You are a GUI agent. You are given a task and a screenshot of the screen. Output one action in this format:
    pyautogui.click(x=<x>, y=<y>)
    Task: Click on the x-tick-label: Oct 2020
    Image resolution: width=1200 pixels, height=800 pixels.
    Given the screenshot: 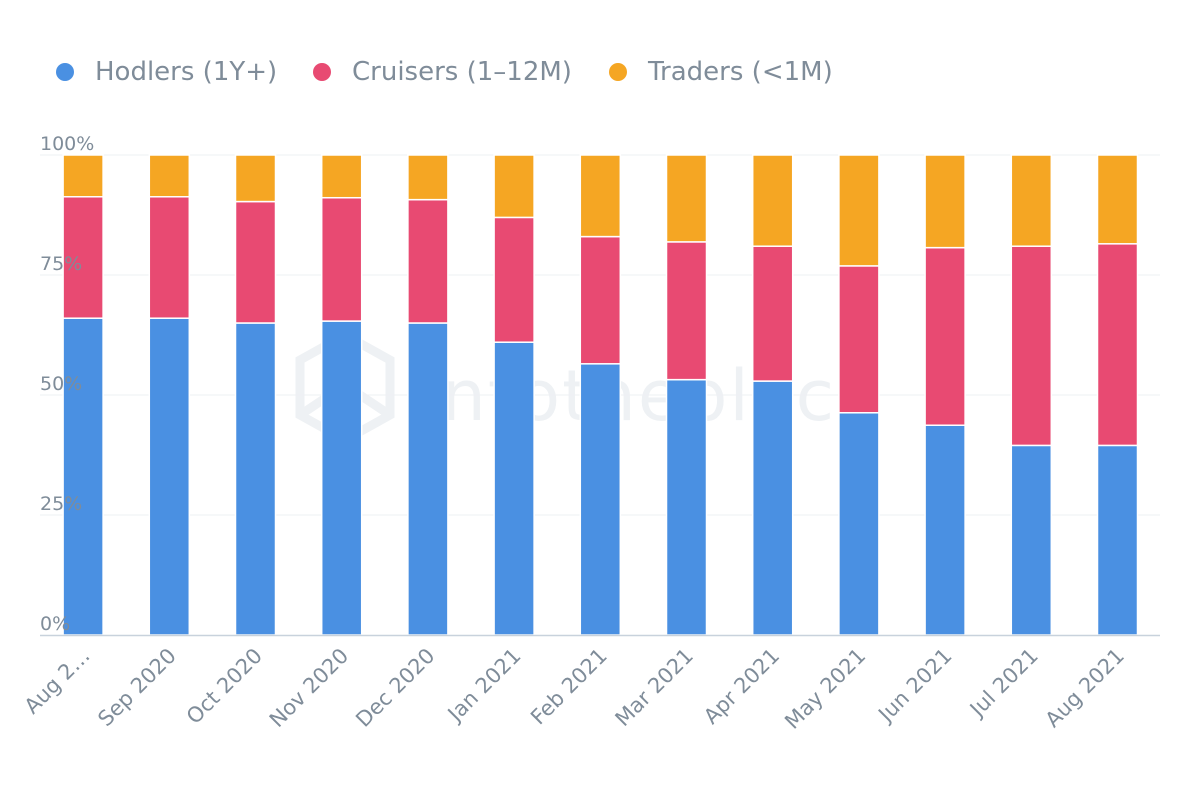 What is the action you would take?
    pyautogui.click(x=224, y=686)
    